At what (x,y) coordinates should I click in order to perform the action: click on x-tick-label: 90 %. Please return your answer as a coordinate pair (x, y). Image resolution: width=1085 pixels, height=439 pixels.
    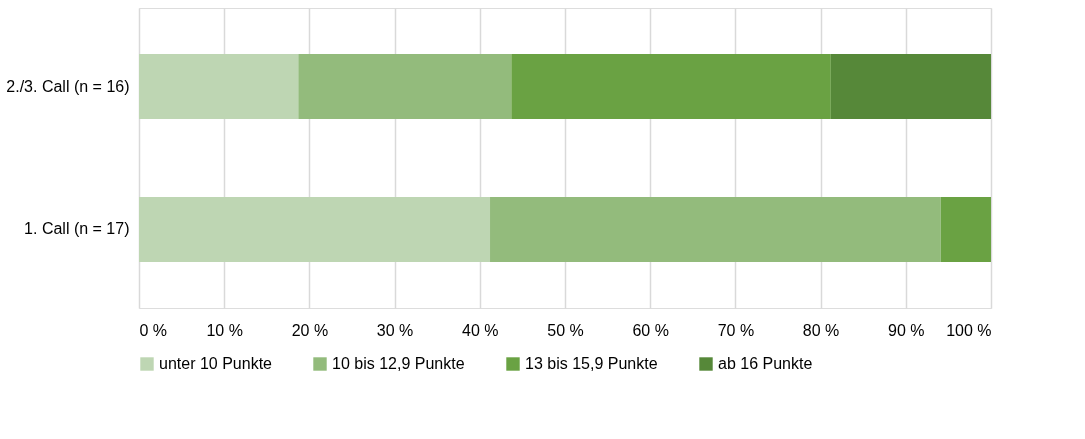
    Looking at the image, I should click on (906, 330).